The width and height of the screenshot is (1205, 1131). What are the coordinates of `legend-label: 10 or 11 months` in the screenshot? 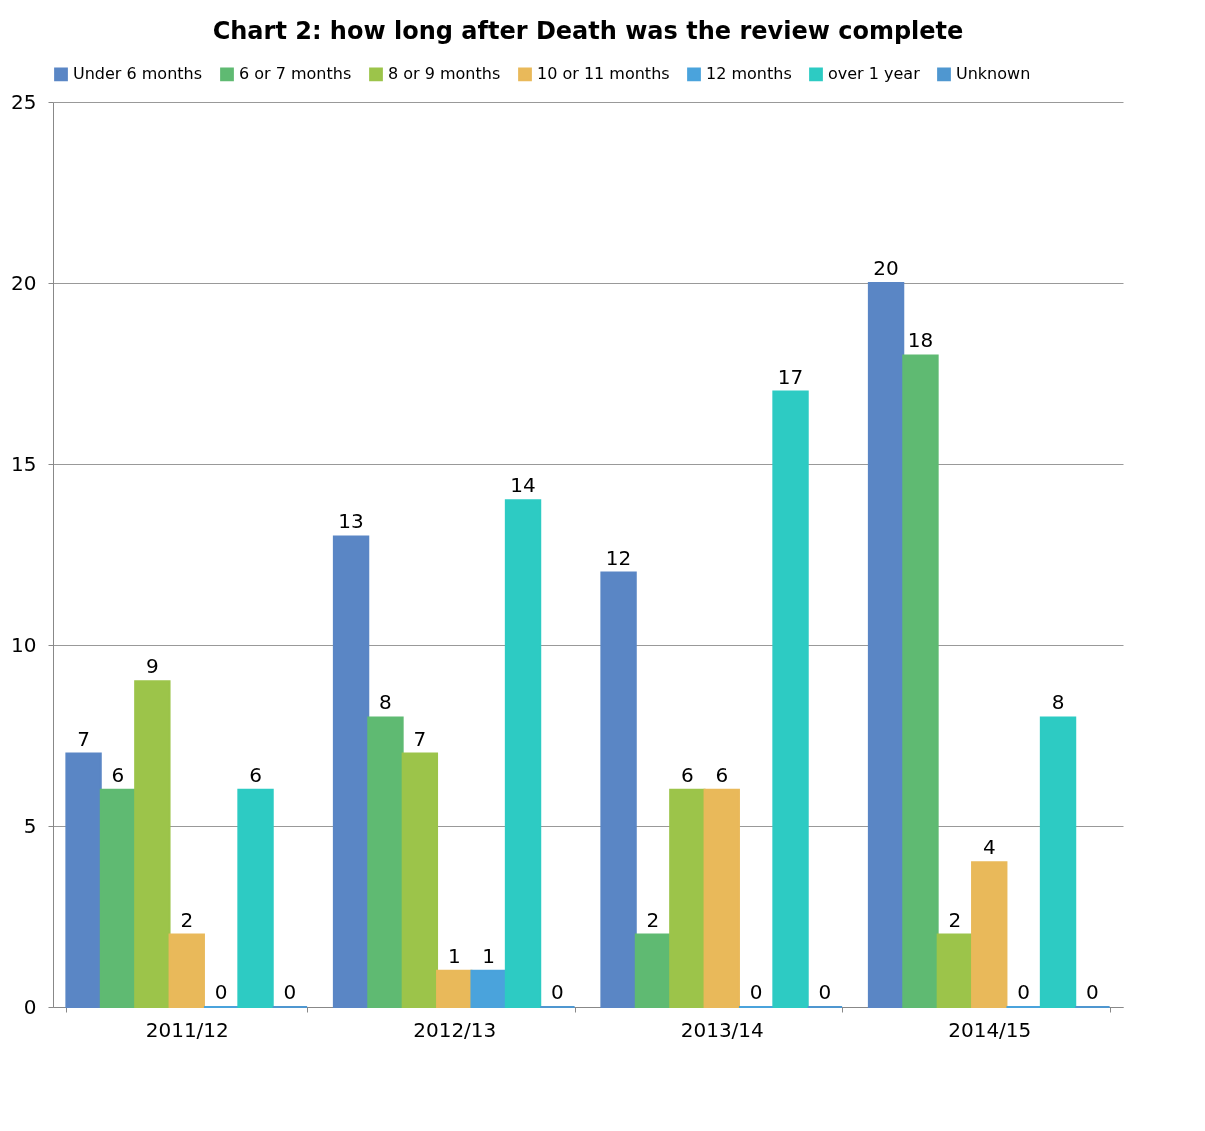 It's located at (603, 74).